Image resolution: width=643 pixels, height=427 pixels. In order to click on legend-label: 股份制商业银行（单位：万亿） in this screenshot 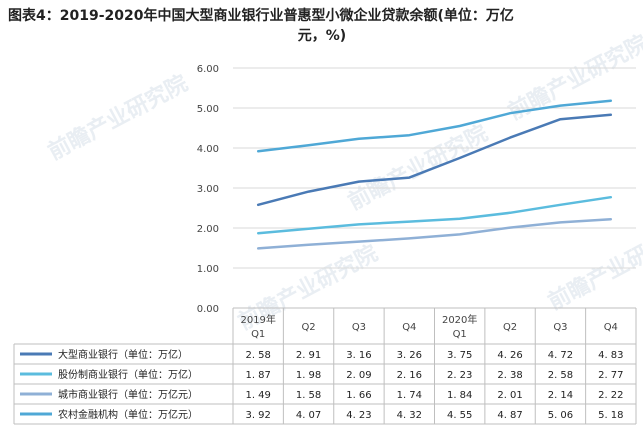, I will do `click(128, 374)`.